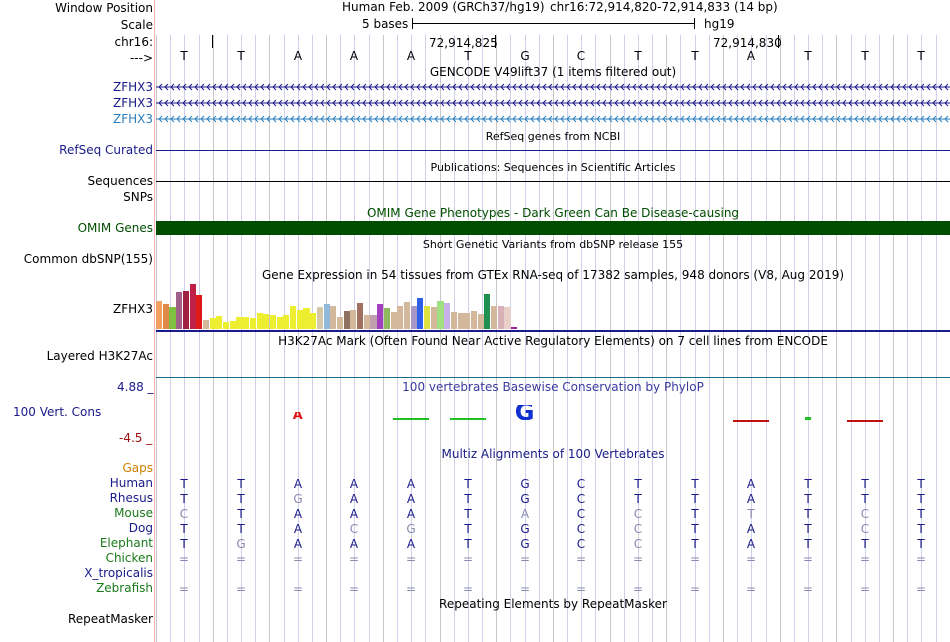 This screenshot has width=950, height=642. Describe the element at coordinates (106, 150) in the screenshot. I see `refseq-label: RefSeq Curated` at that location.